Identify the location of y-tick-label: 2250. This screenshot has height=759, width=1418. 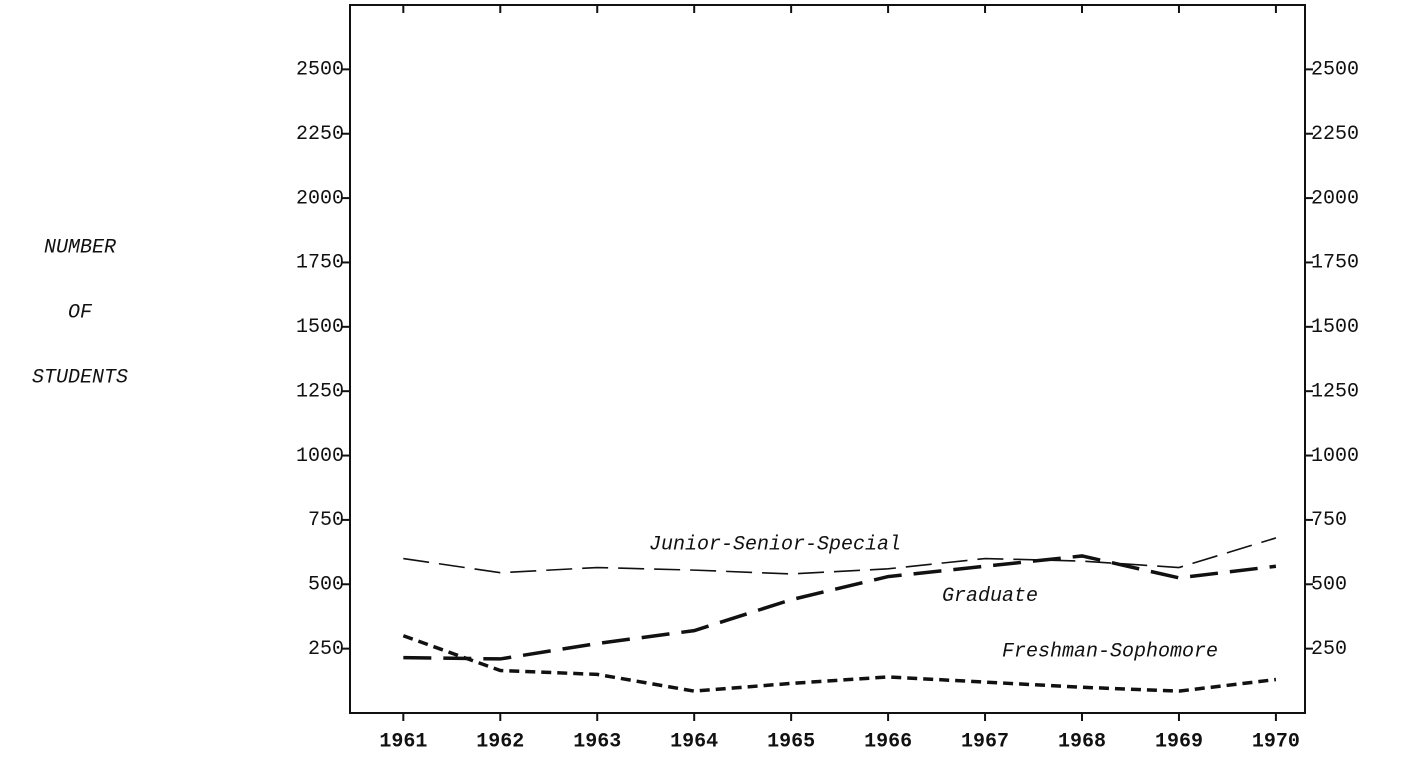
(320, 134).